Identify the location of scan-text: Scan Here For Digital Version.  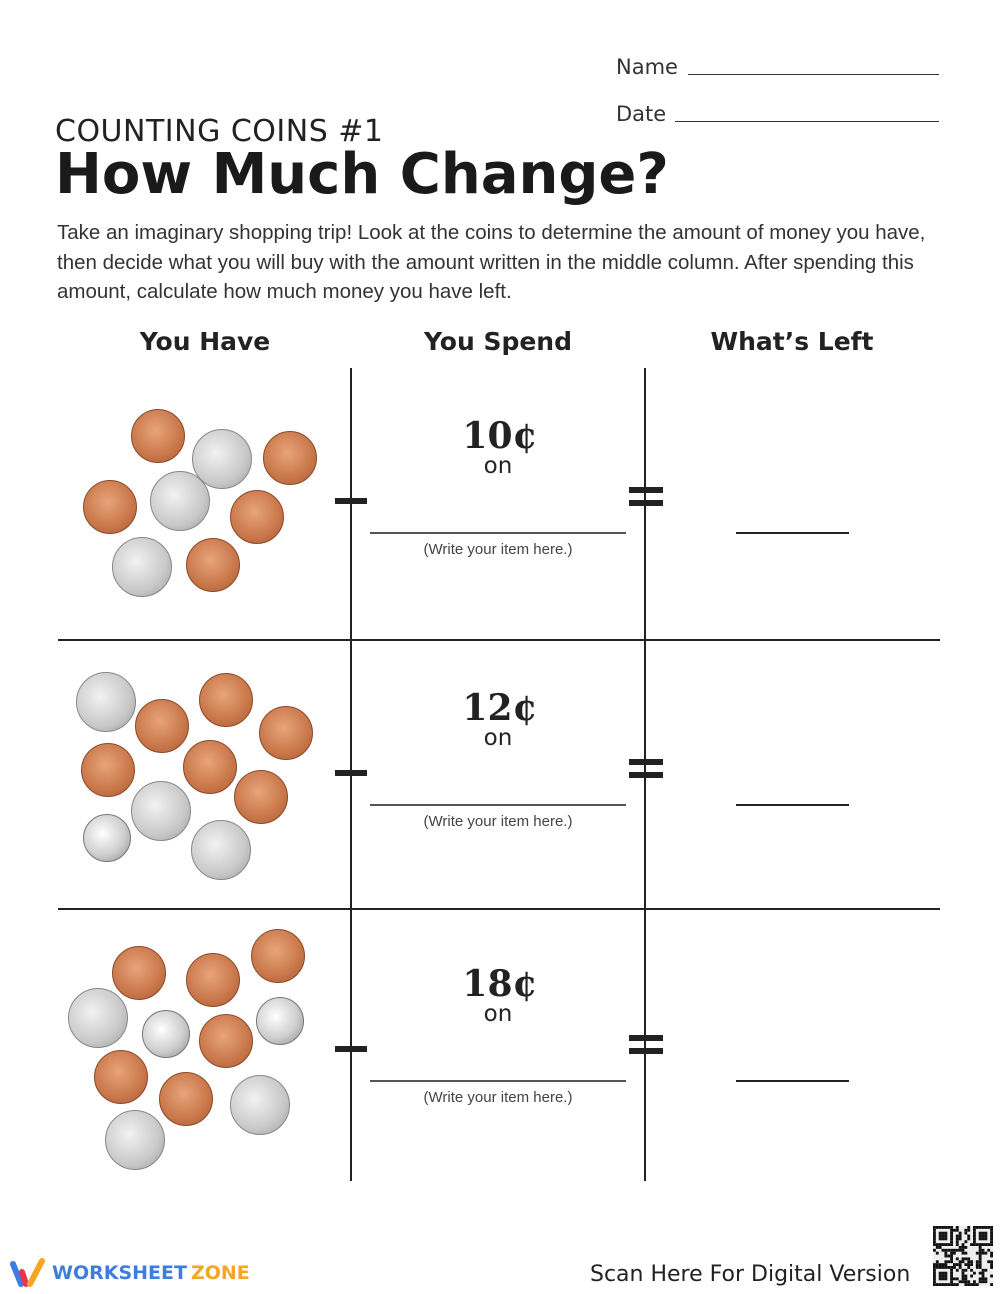
(750, 1274).